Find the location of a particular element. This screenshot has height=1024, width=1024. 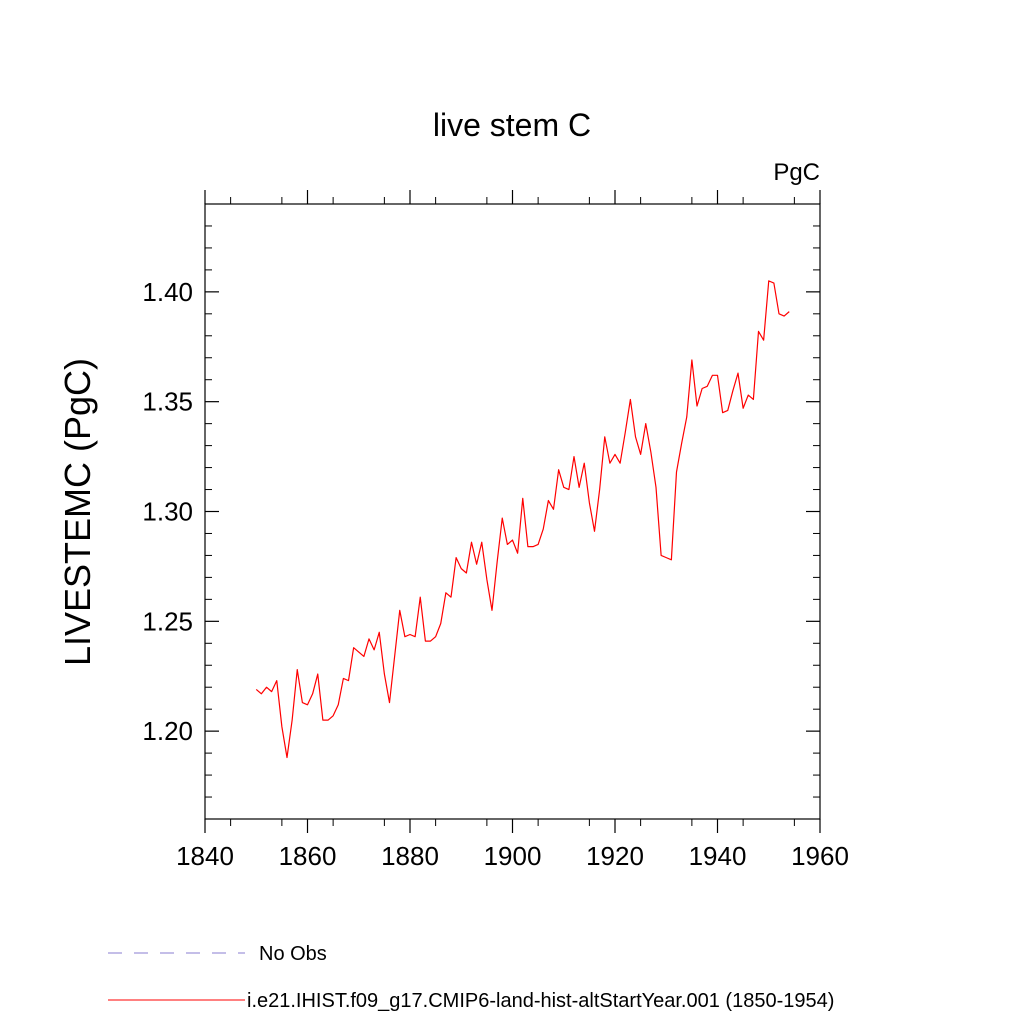

x-tick-label: 1960 is located at coordinates (820, 856).